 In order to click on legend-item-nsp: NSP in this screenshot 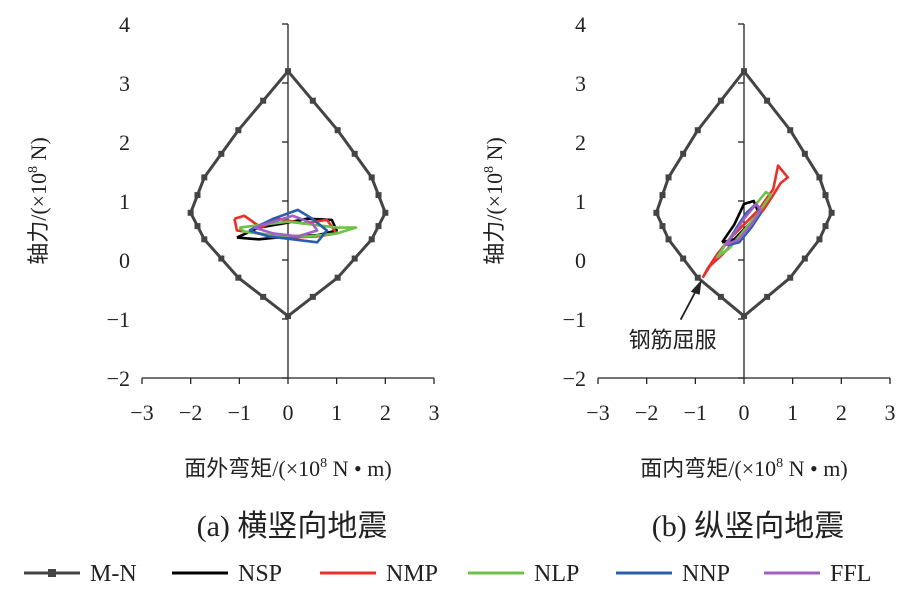, I will do `click(227, 574)`.